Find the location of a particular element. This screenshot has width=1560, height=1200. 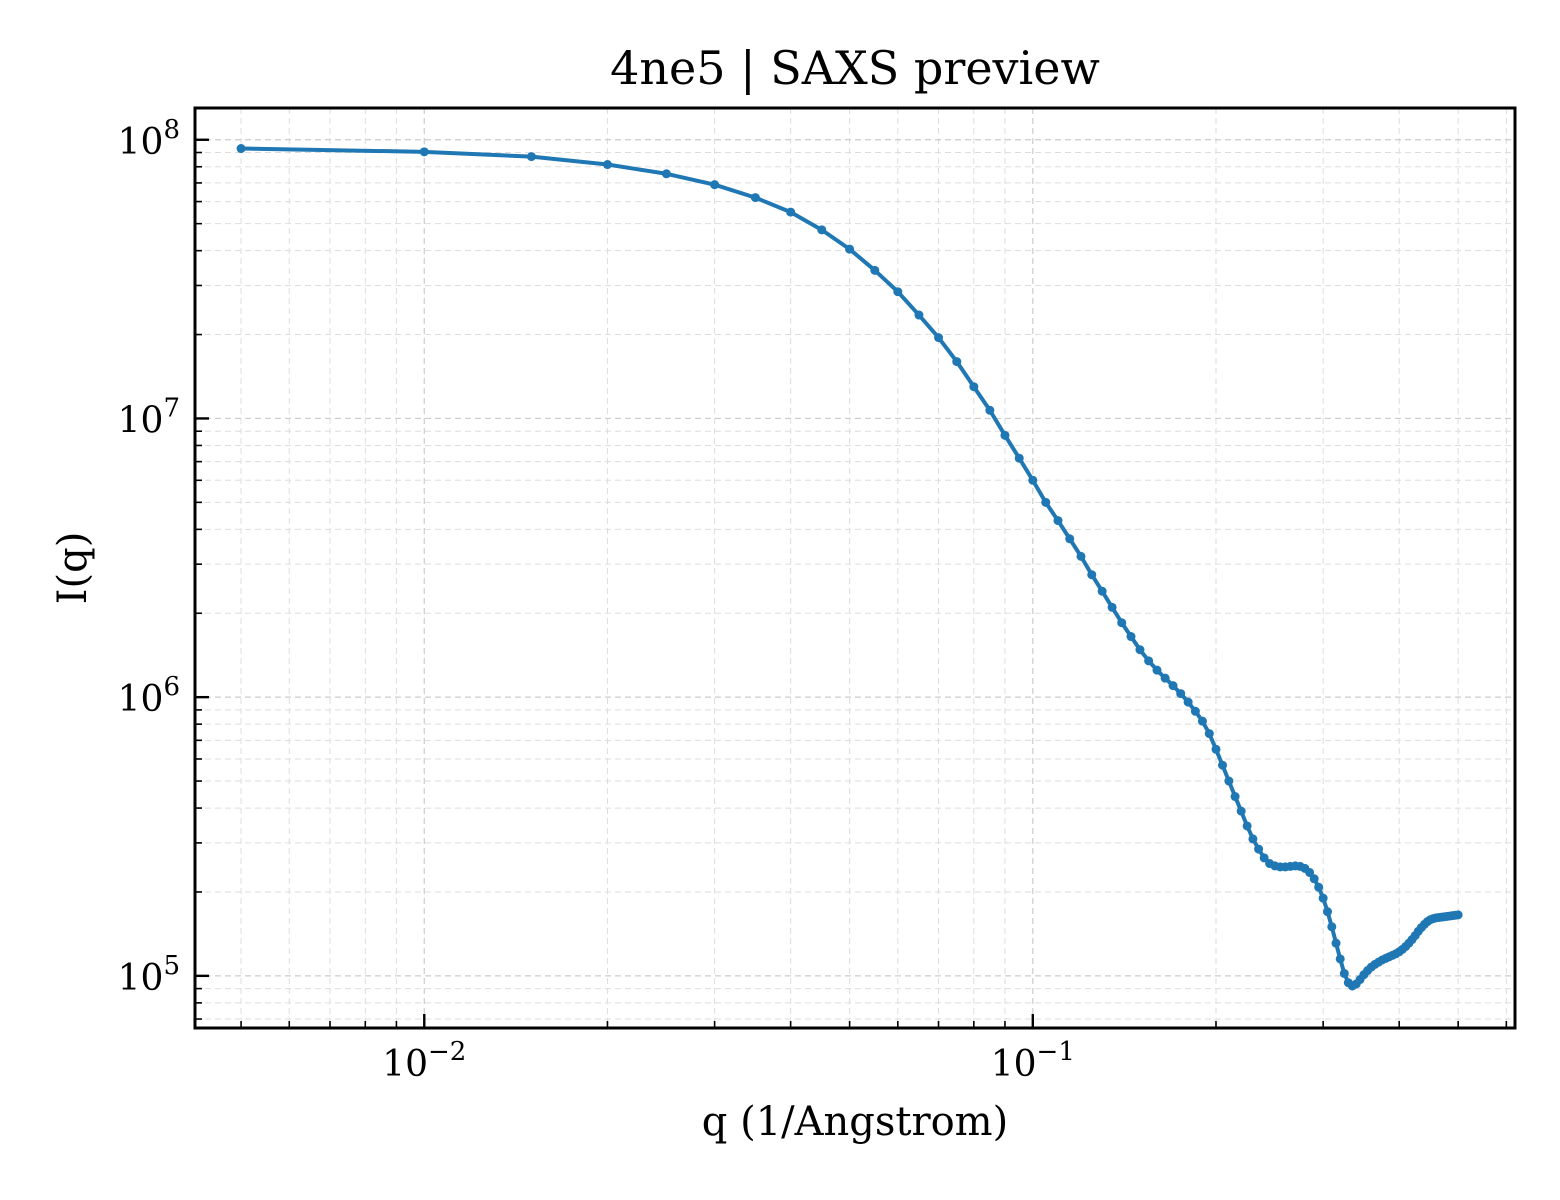

y-tick-label: 10⁷ is located at coordinates (149, 417).